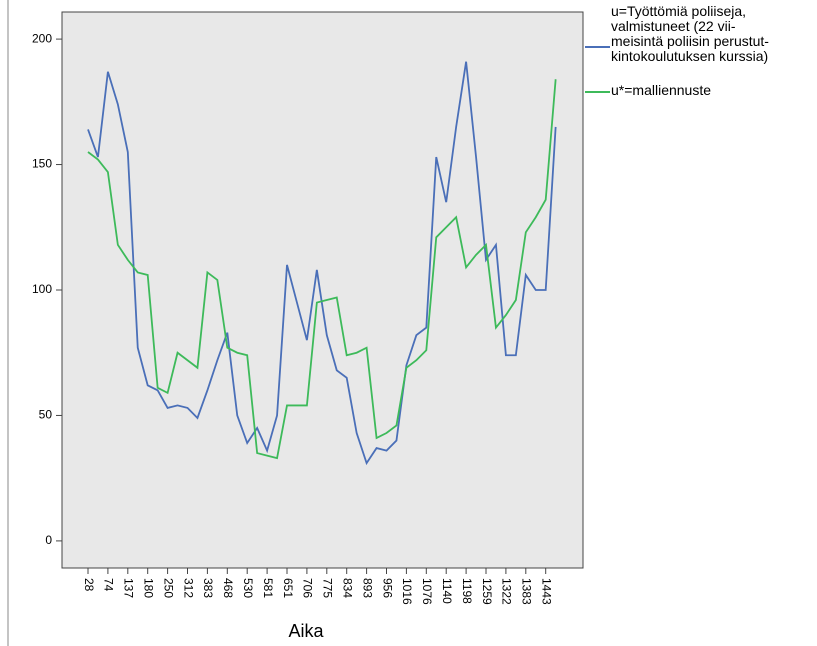 This screenshot has width=817, height=646. Describe the element at coordinates (487, 591) in the screenshot. I see `x-tick-label: 1259` at that location.